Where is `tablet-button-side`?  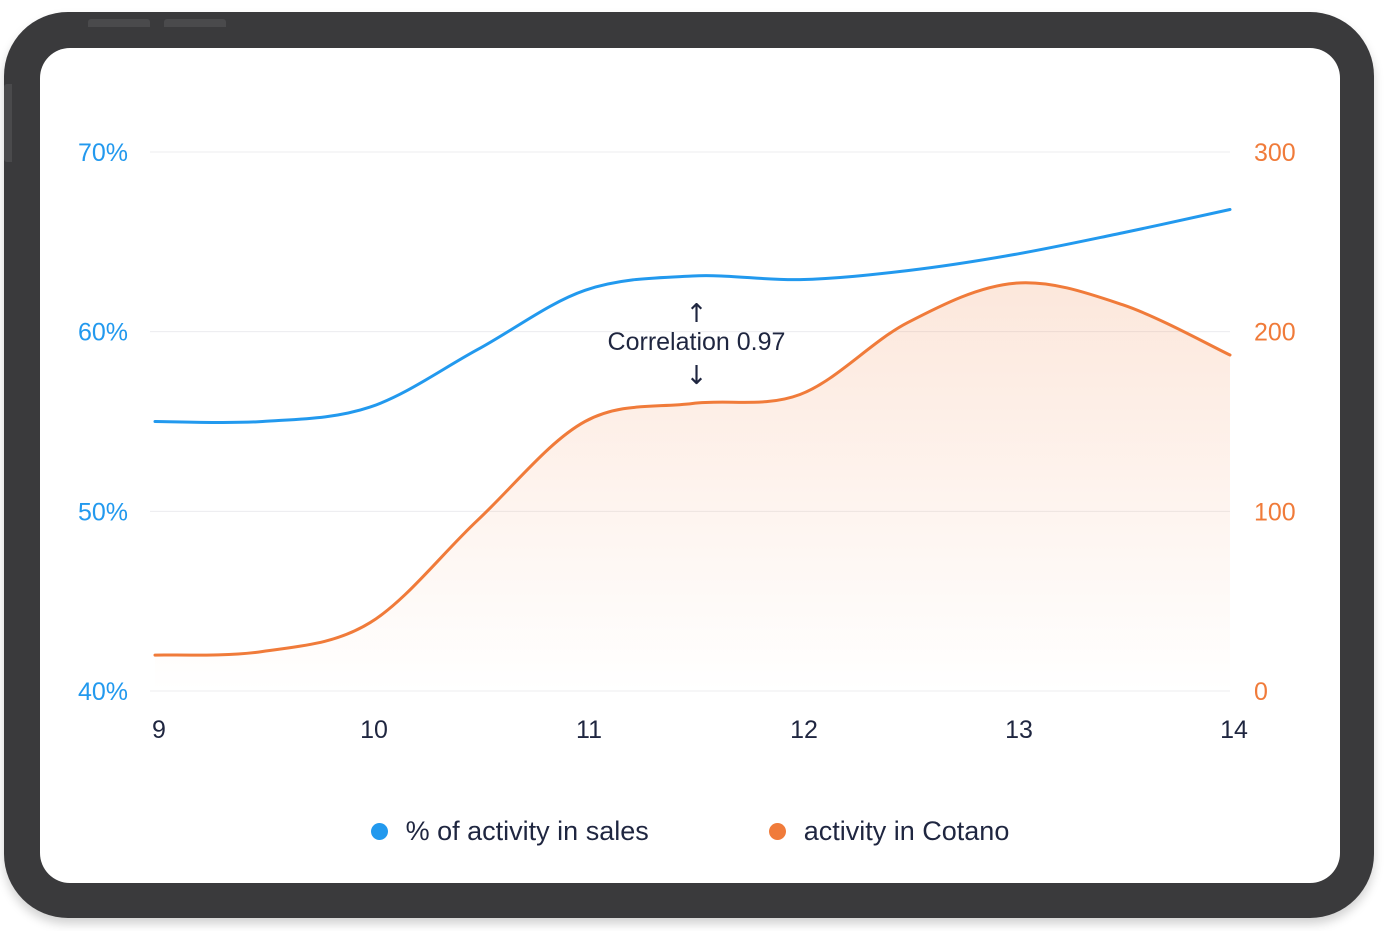 tablet-button-side is located at coordinates (8, 123).